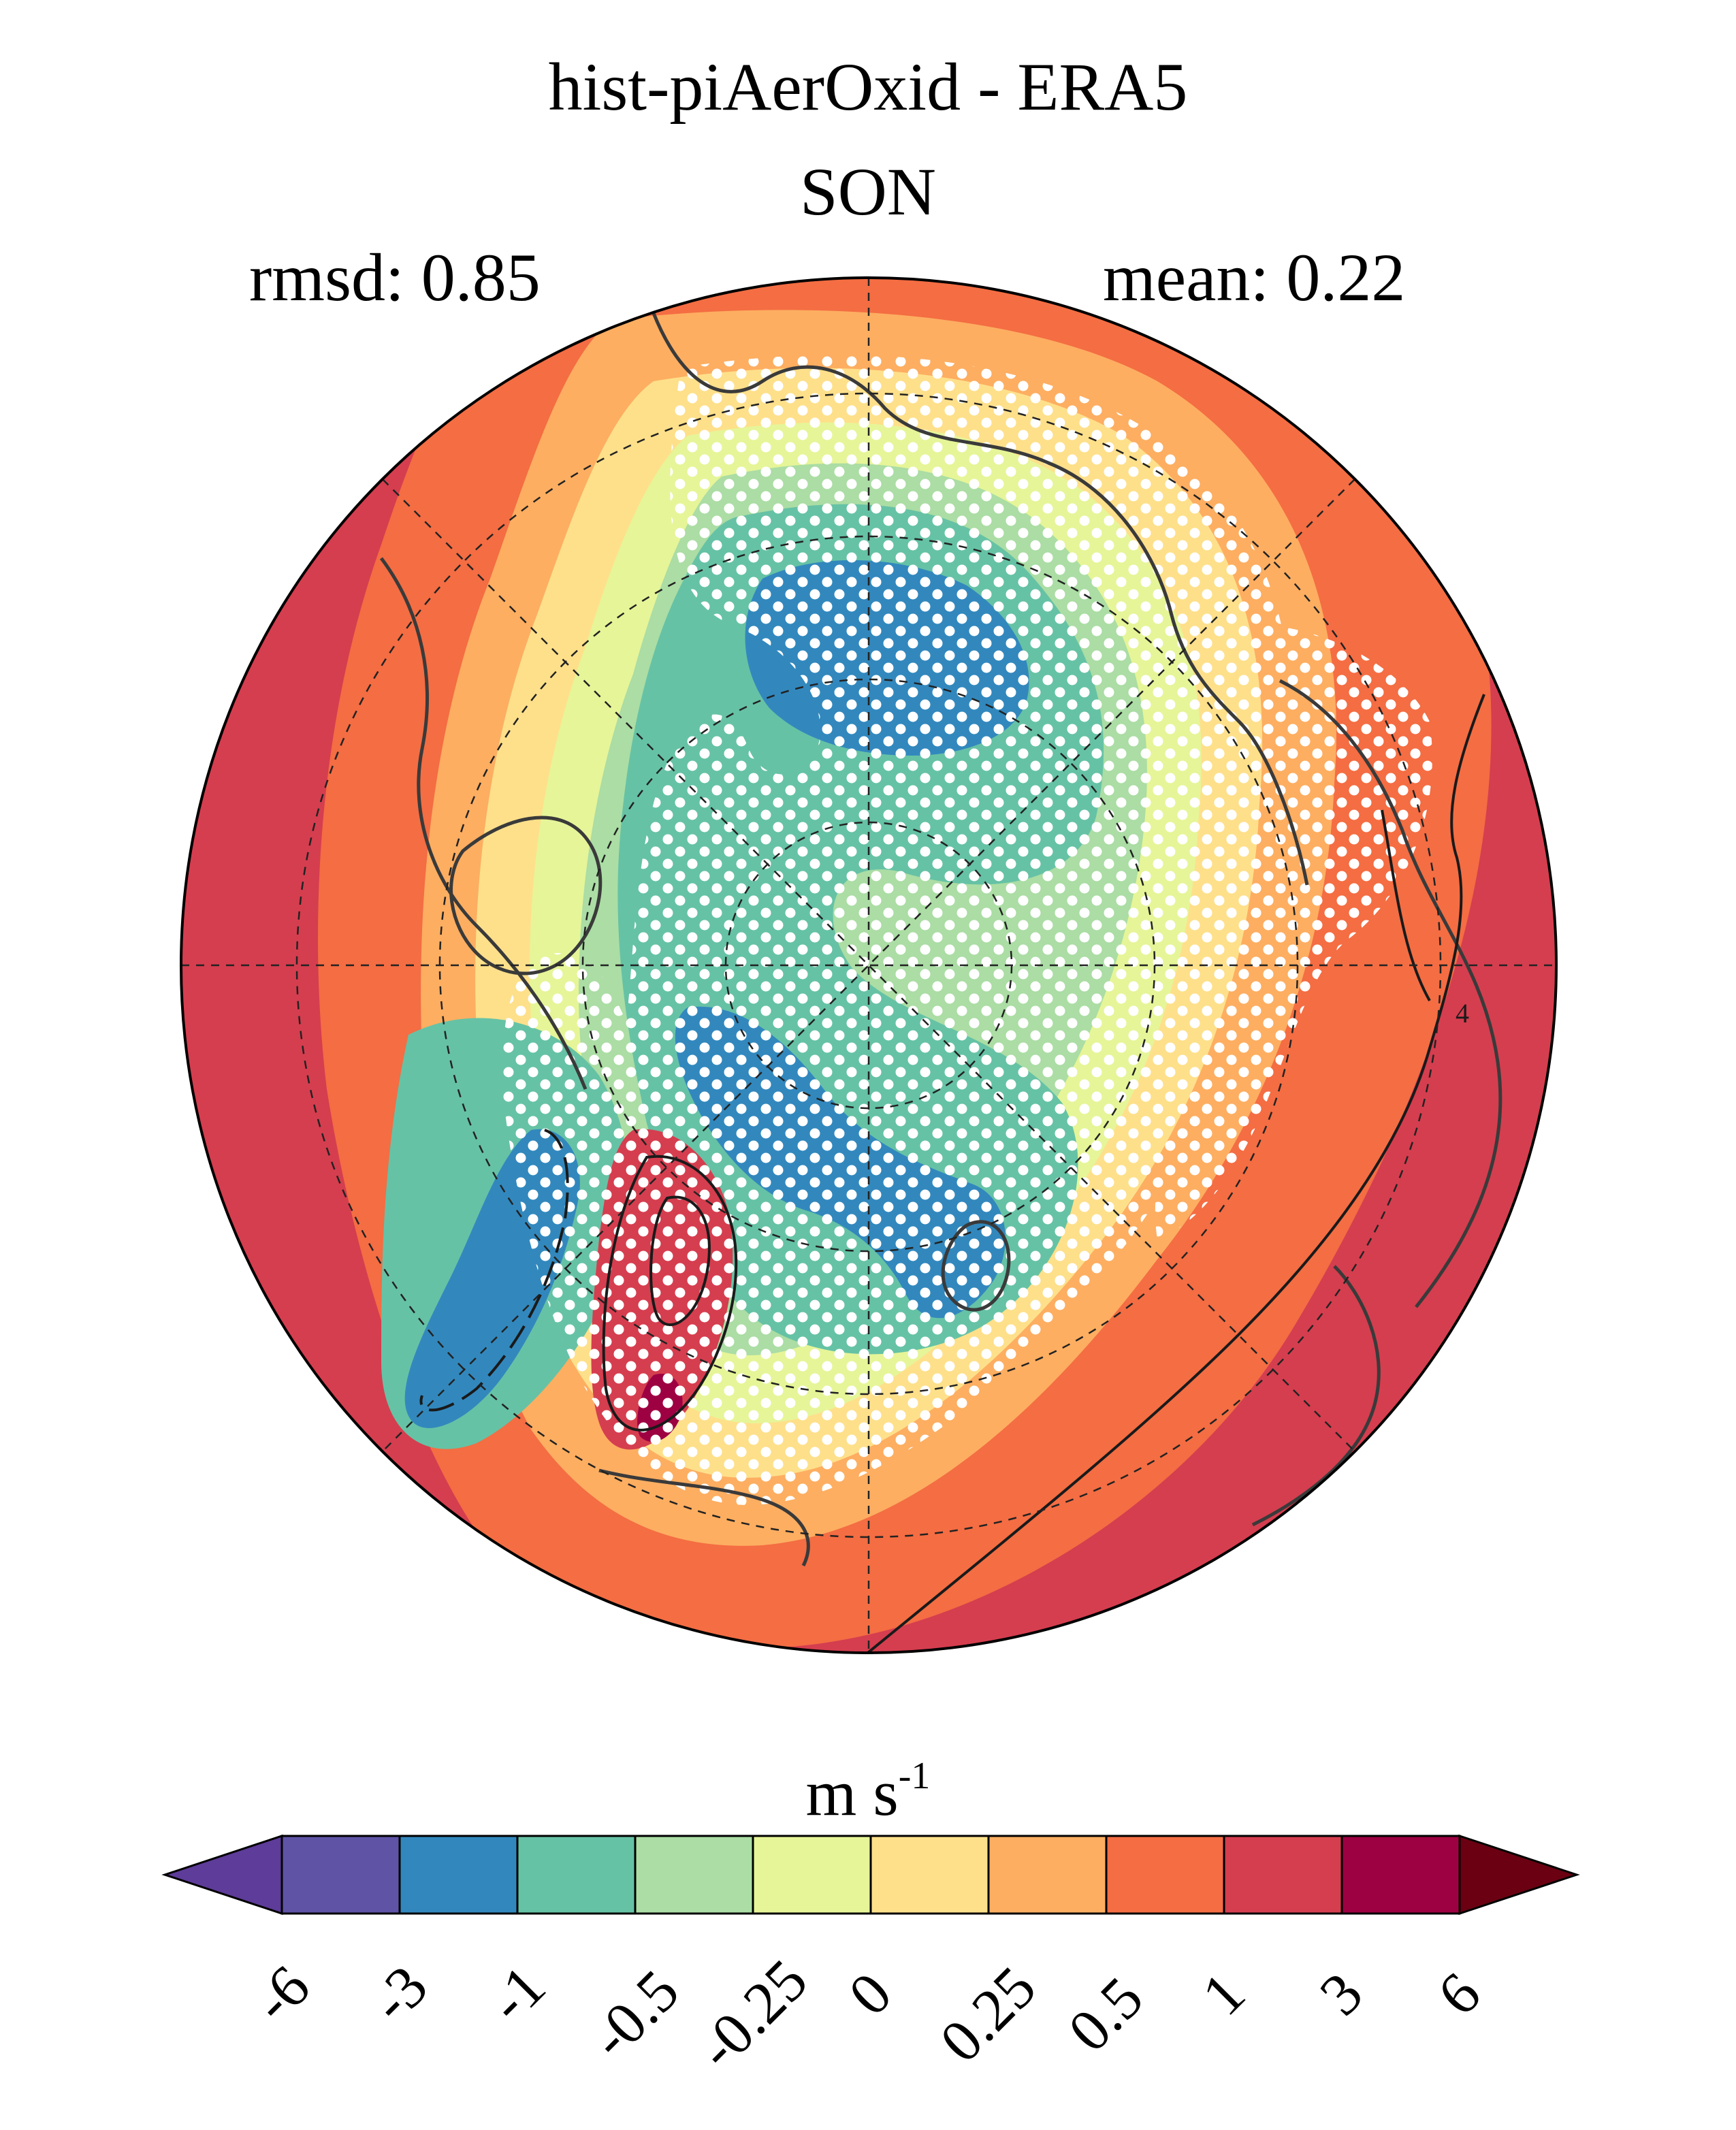  What do you see at coordinates (988, 2015) in the screenshot?
I see `colorbar-tick-label: 0.25` at bounding box center [988, 2015].